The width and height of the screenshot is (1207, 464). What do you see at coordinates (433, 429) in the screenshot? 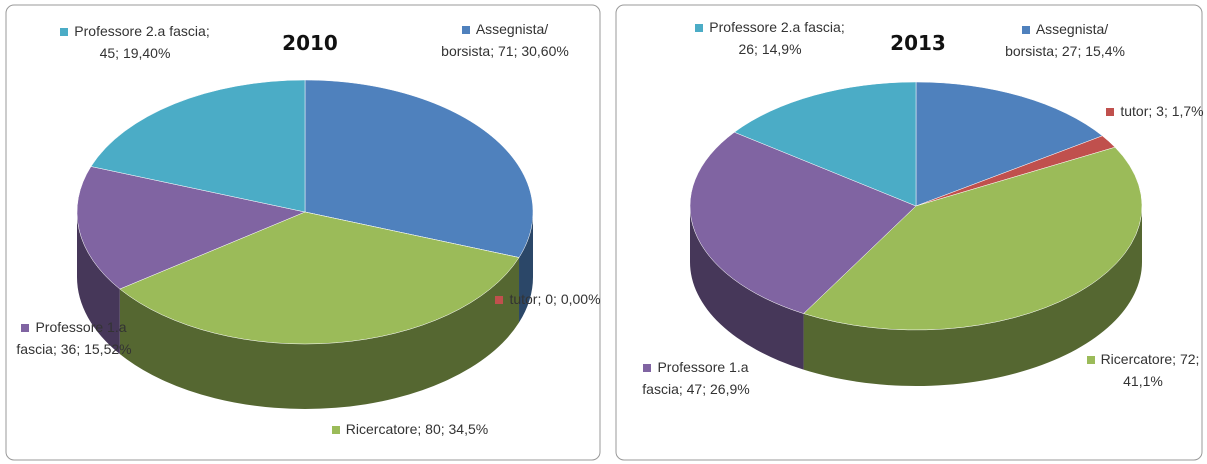
I see `label-part: 80` at bounding box center [433, 429].